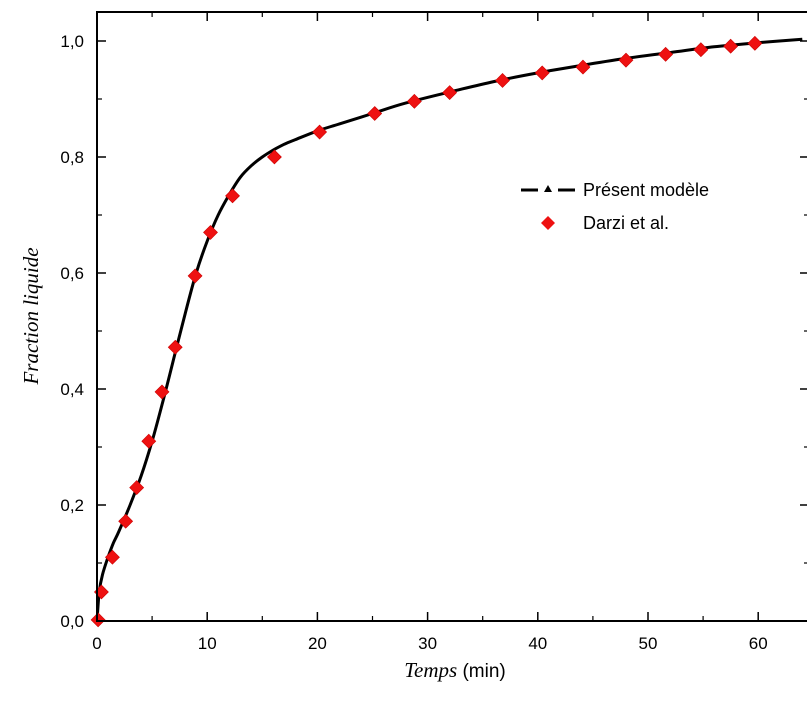 This screenshot has width=807, height=702. I want to click on y-tick-label: 0,6, so click(72, 273).